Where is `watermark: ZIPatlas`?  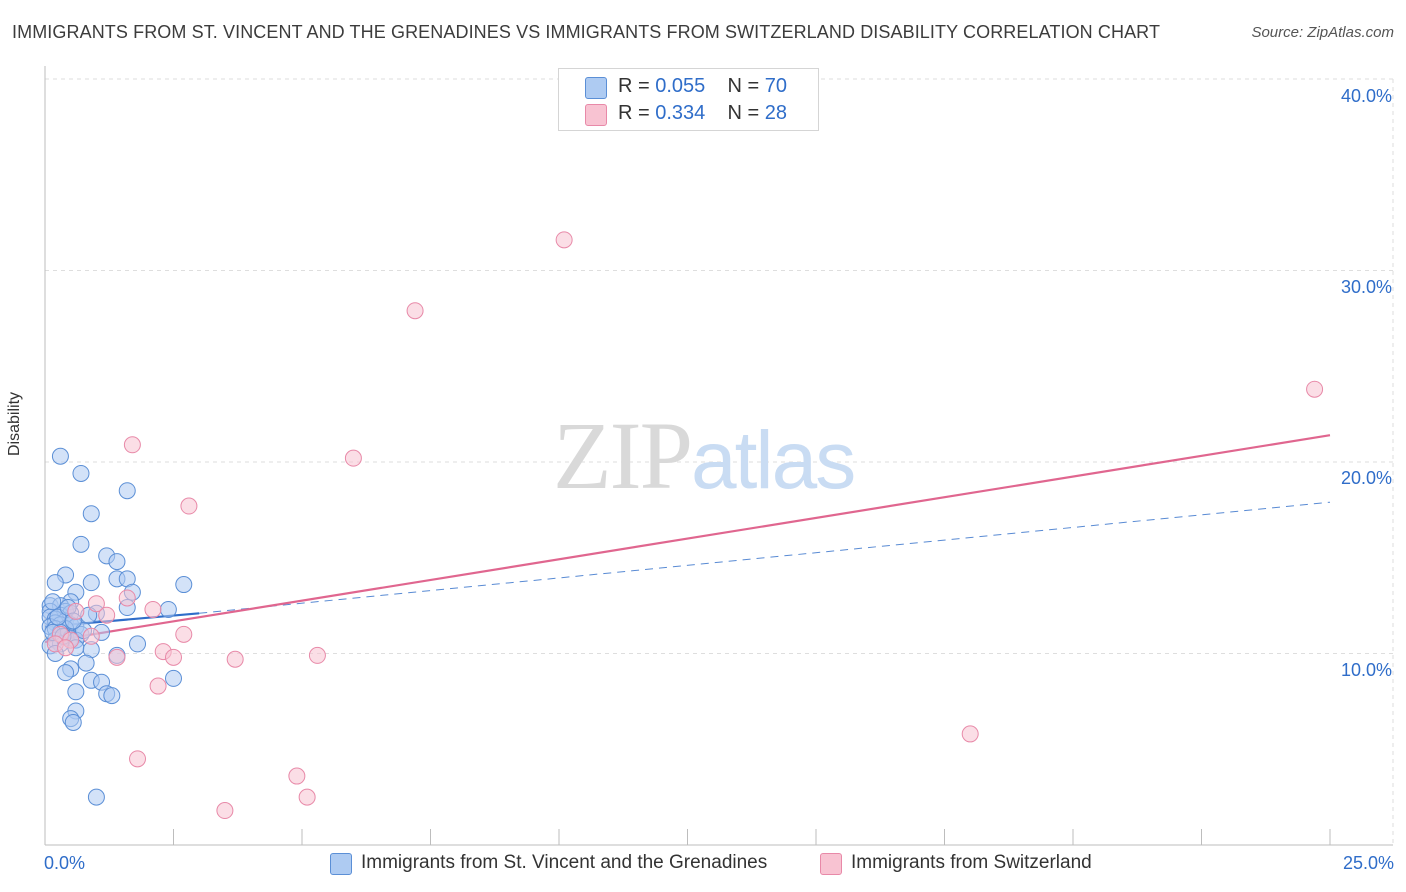 watermark: ZIPatlas is located at coordinates (704, 455).